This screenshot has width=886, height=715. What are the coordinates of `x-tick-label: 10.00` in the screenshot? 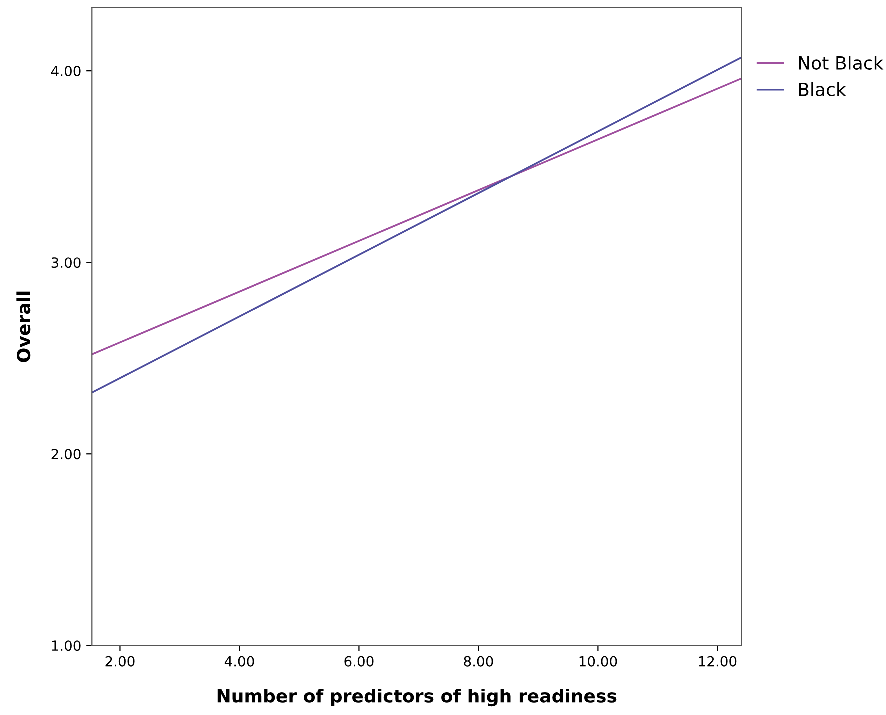 It's located at (599, 661).